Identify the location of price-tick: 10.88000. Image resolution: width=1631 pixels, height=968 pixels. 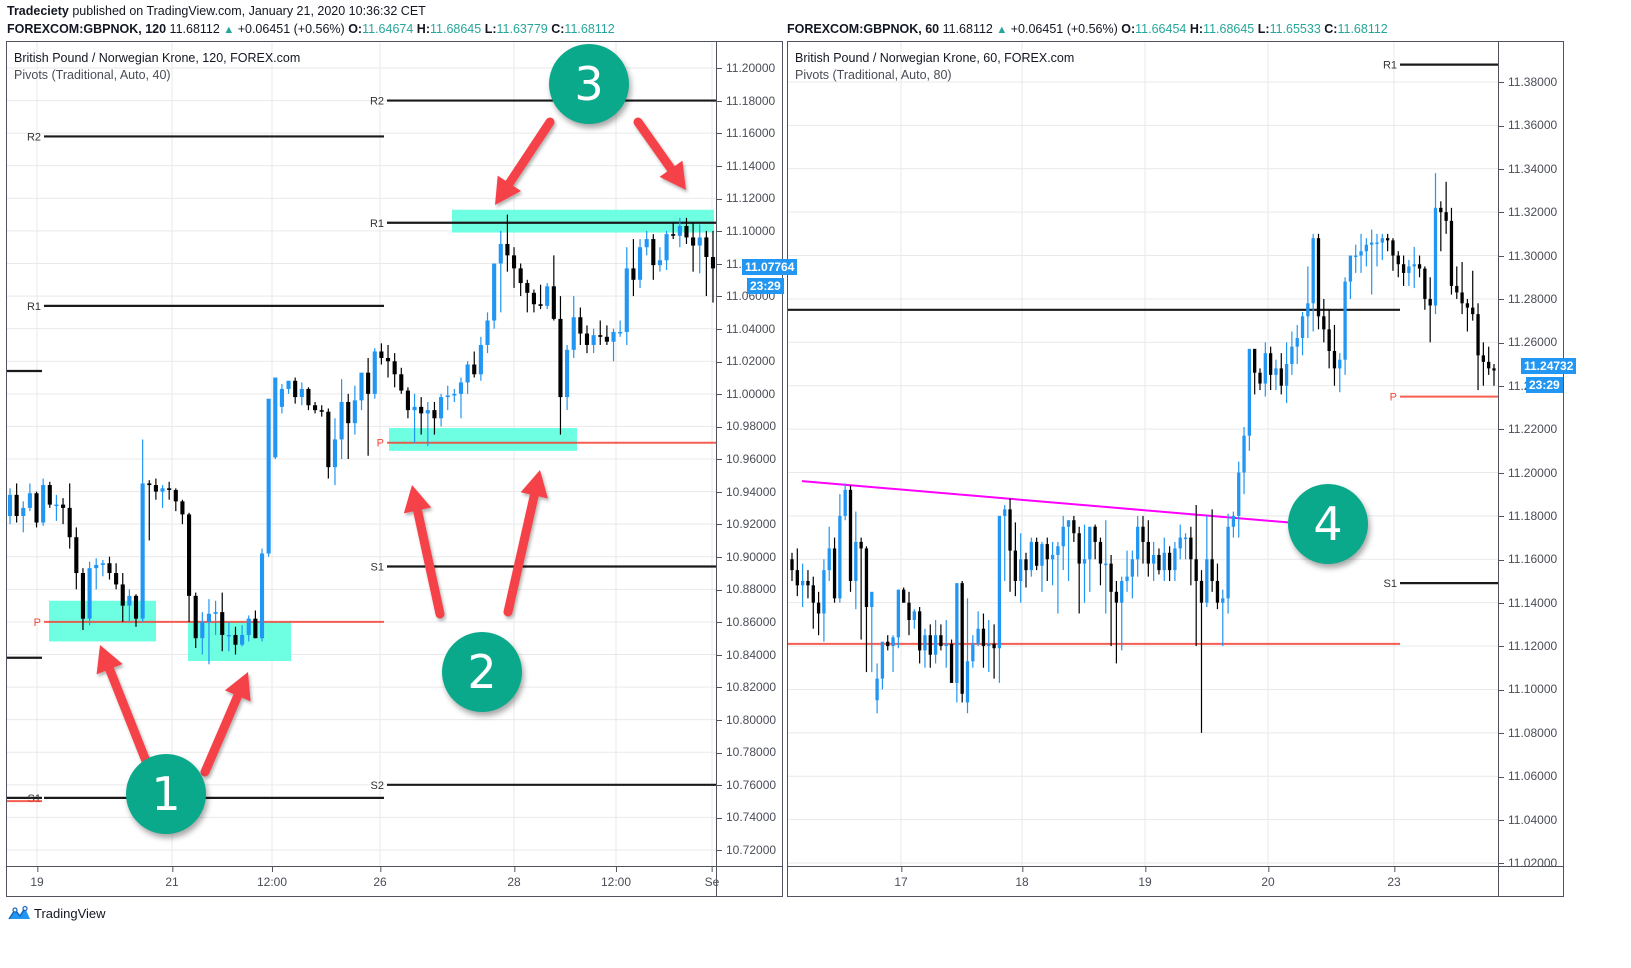
(746, 589).